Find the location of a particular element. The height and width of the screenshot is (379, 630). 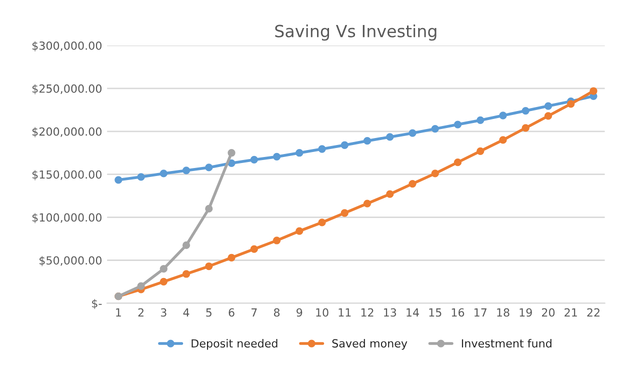

x-tick-label: 5 is located at coordinates (209, 312).